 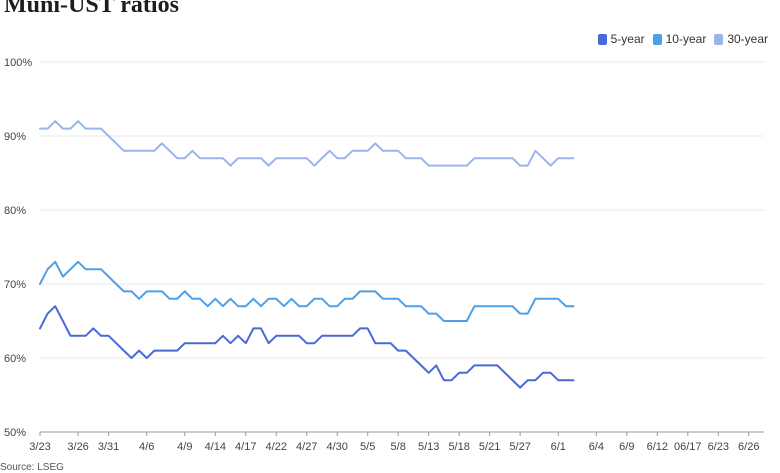 What do you see at coordinates (688, 447) in the screenshot?
I see `x-tick-label: 06/17` at bounding box center [688, 447].